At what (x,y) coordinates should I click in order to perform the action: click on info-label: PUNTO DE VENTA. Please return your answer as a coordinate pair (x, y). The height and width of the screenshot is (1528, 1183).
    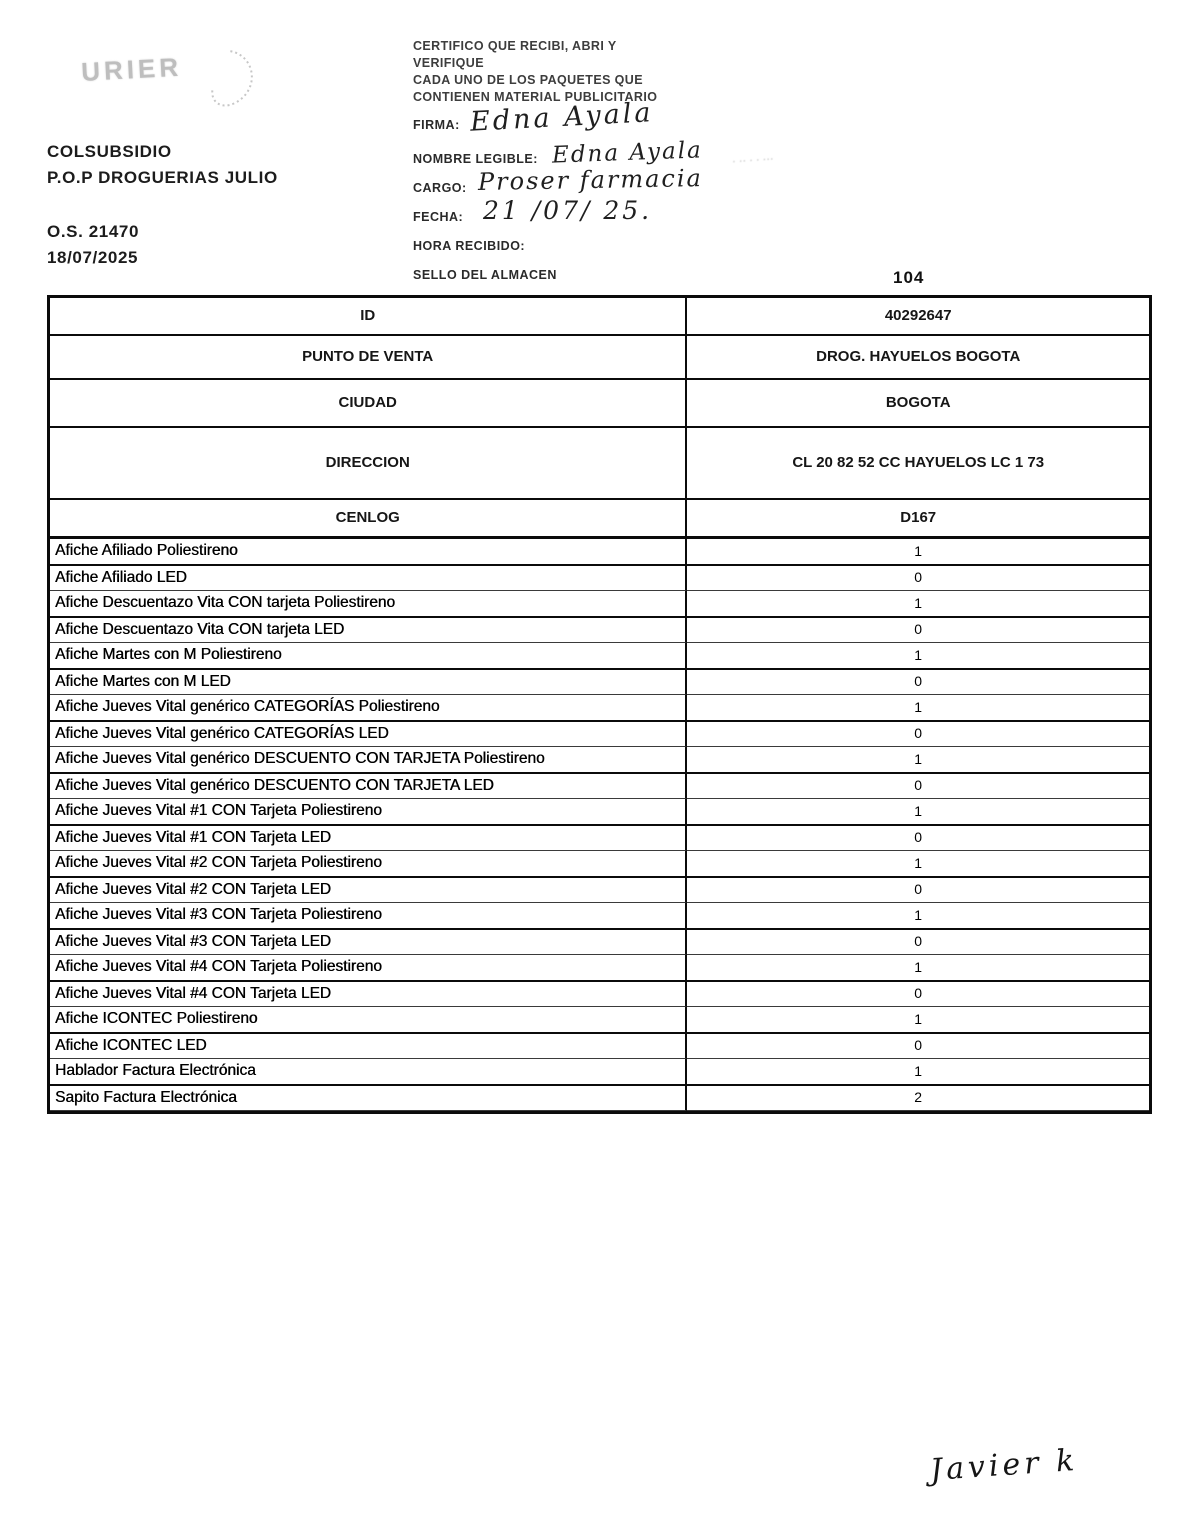
    Looking at the image, I should click on (369, 358).